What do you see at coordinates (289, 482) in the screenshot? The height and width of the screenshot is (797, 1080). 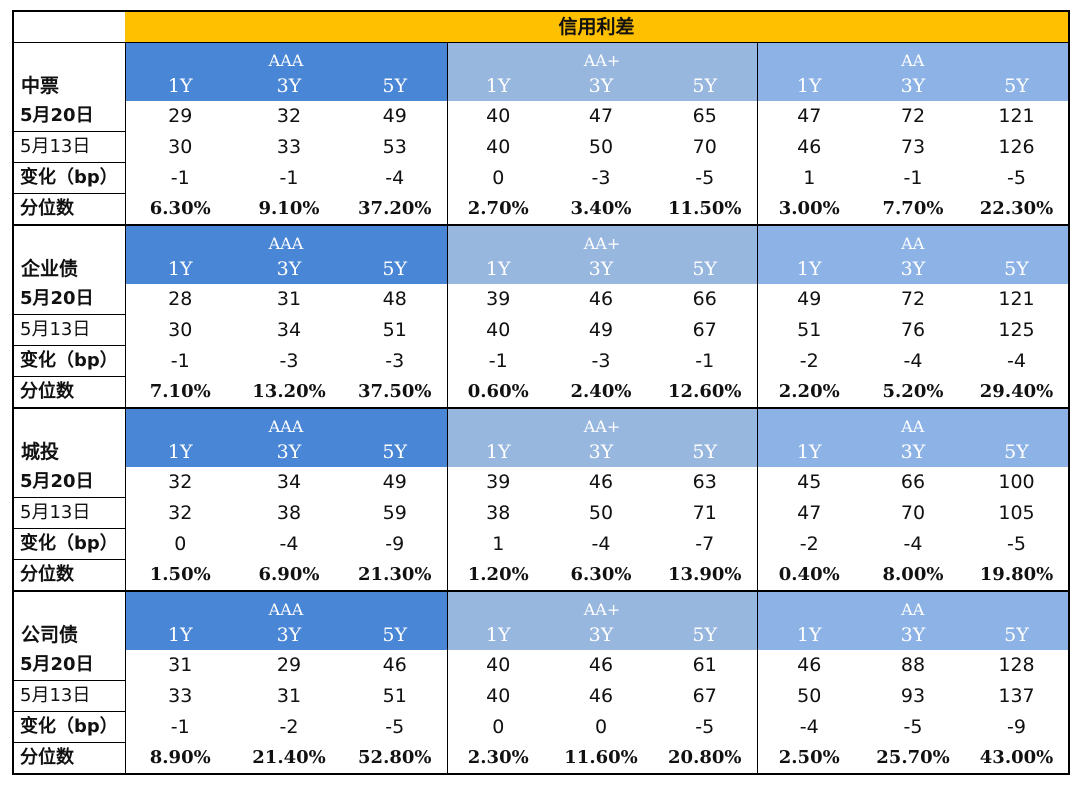 I see `data-cell: 34` at bounding box center [289, 482].